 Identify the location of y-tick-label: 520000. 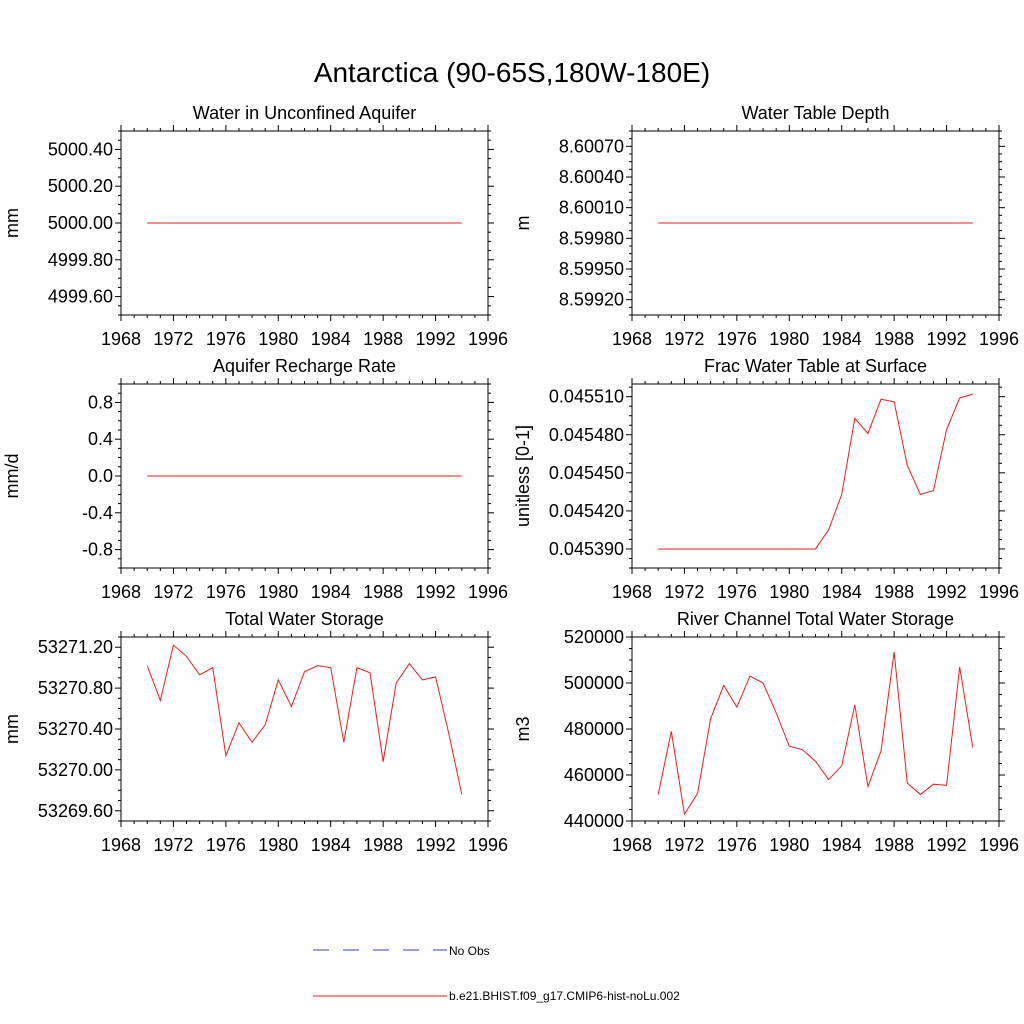
(594, 637).